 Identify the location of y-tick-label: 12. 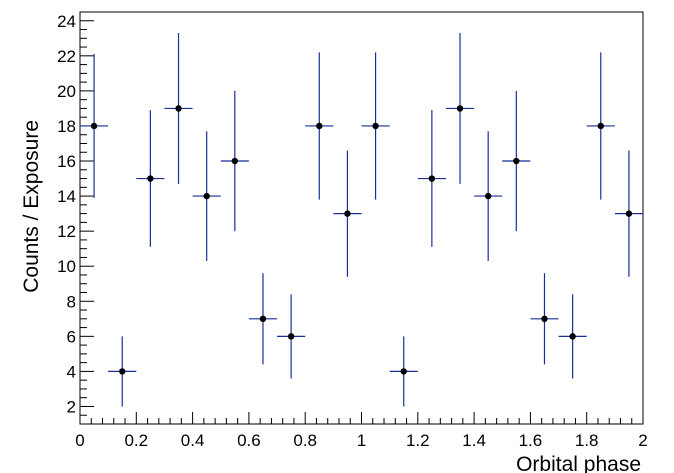
(66, 231).